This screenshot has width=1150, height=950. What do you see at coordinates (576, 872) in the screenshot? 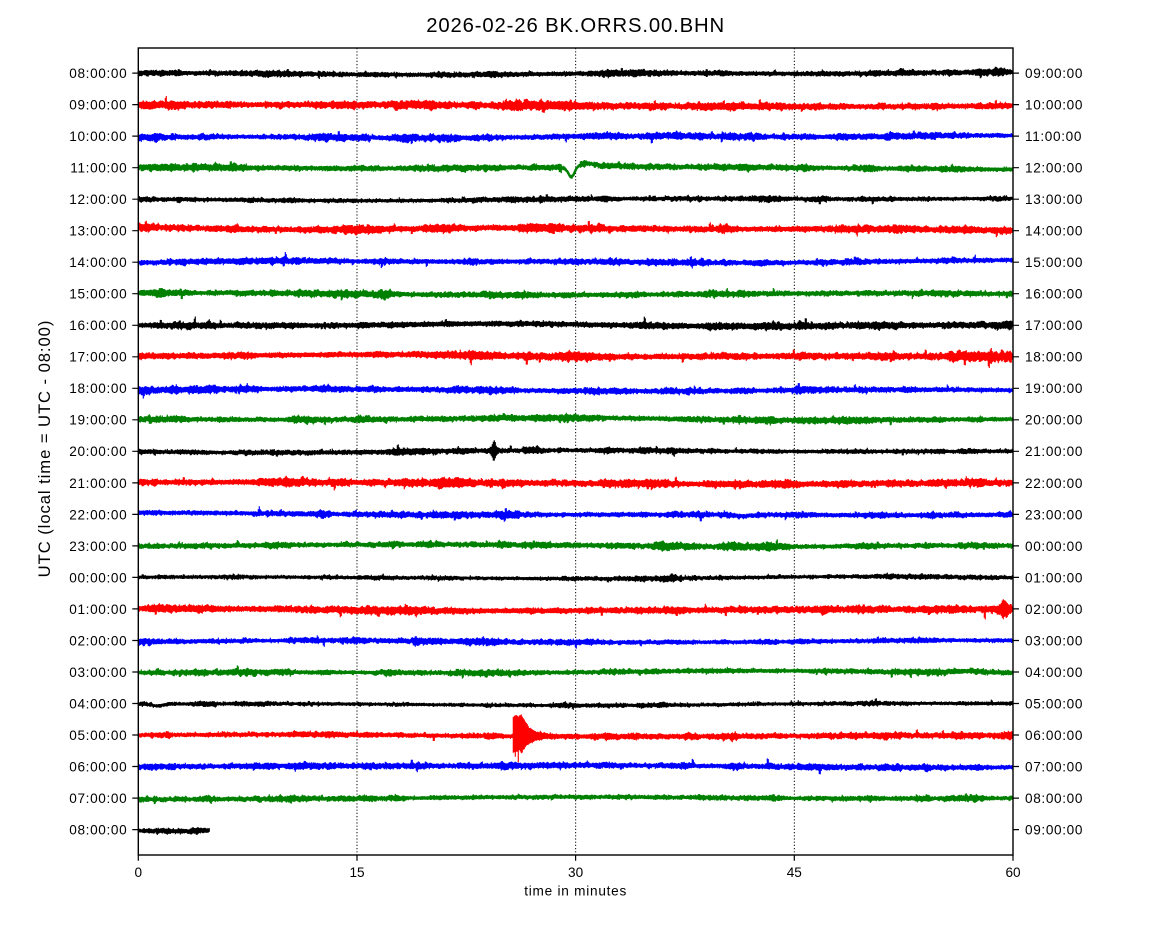
I see `svg-text: 30` at bounding box center [576, 872].